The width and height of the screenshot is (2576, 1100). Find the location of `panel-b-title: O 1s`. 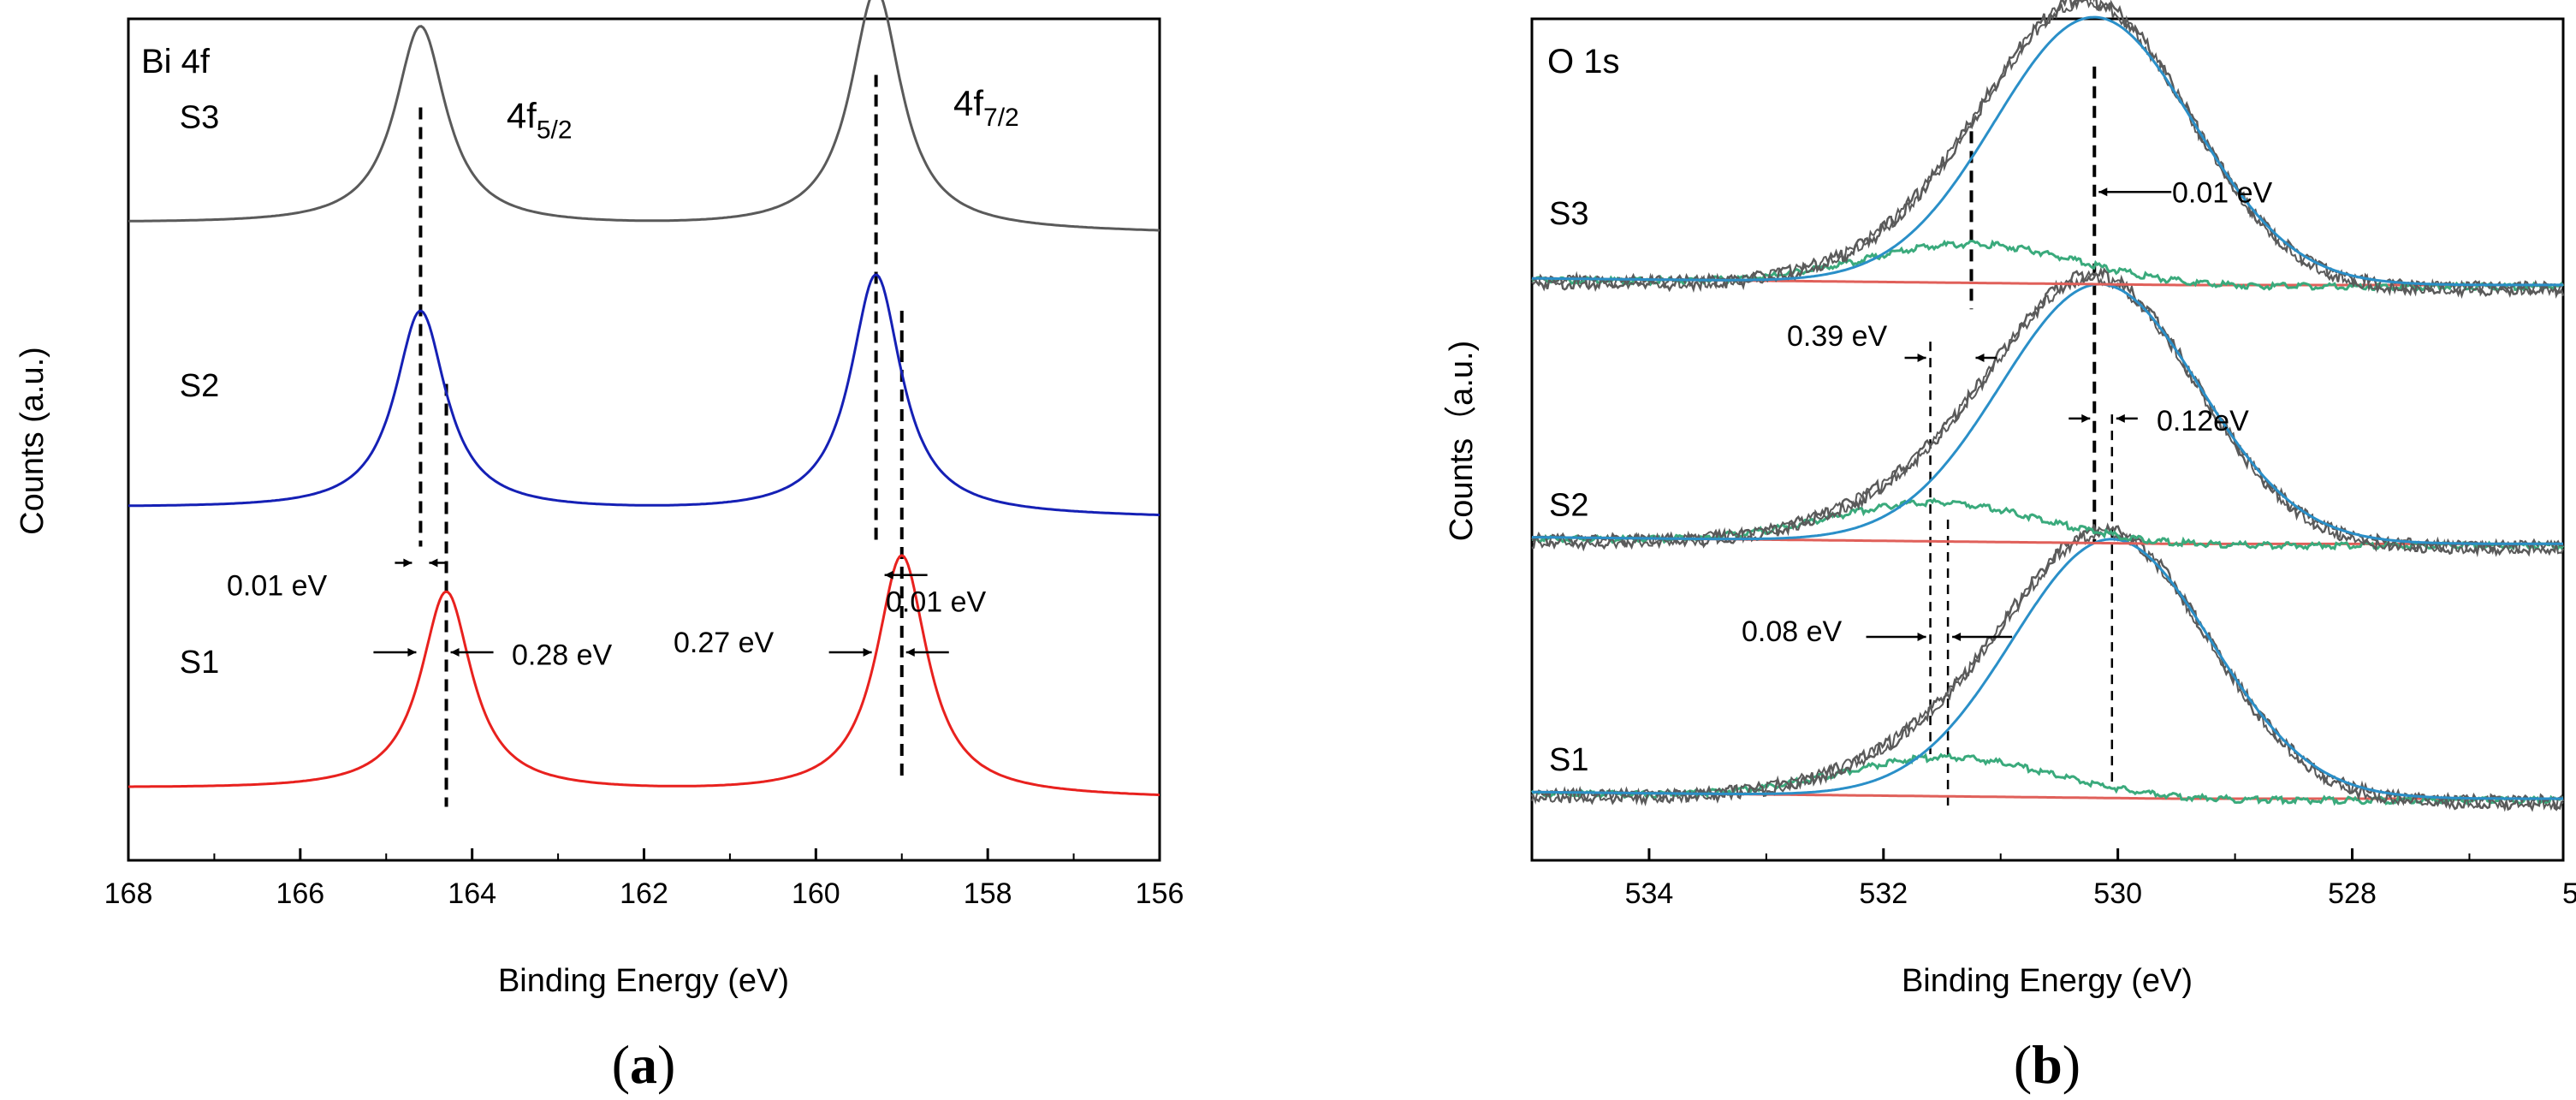

panel-b-title: O 1s is located at coordinates (1583, 61).